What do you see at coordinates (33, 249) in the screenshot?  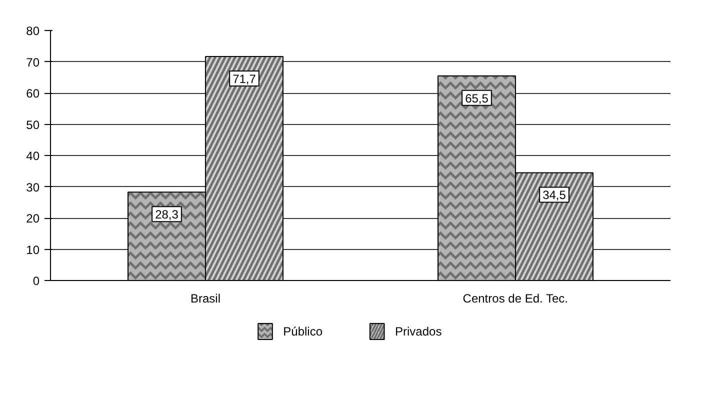 I see `y-tick-label: 10` at bounding box center [33, 249].